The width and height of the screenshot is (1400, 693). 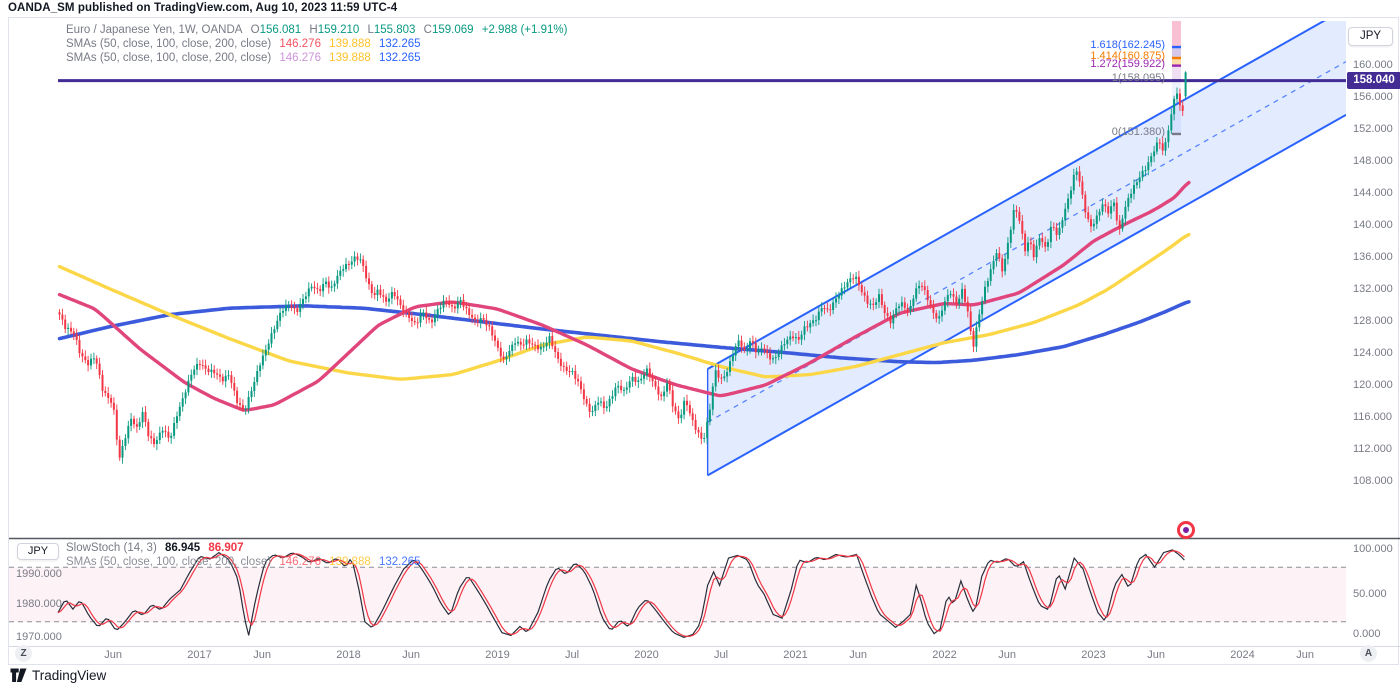 What do you see at coordinates (1373, 224) in the screenshot?
I see `price-axis-label: 140.000` at bounding box center [1373, 224].